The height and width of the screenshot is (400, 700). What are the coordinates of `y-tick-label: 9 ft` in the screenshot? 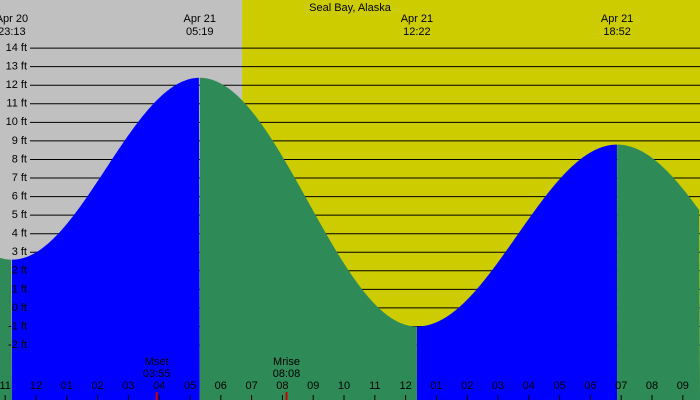 It's located at (19, 141).